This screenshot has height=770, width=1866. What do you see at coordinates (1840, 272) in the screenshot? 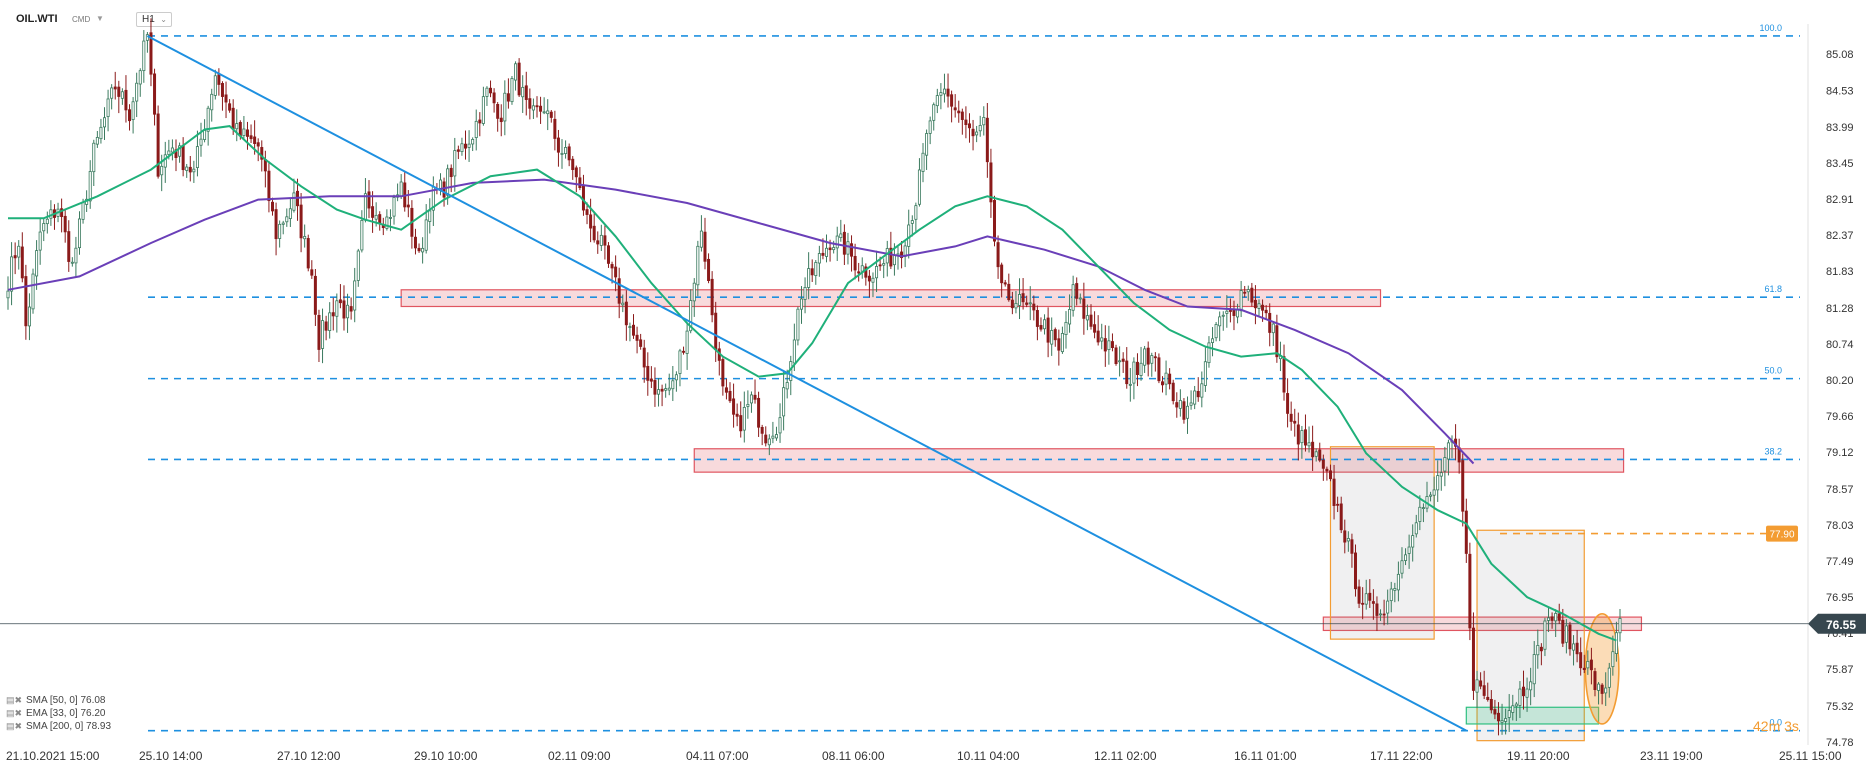
I see `y-tick-label: 81.83` at bounding box center [1840, 272].